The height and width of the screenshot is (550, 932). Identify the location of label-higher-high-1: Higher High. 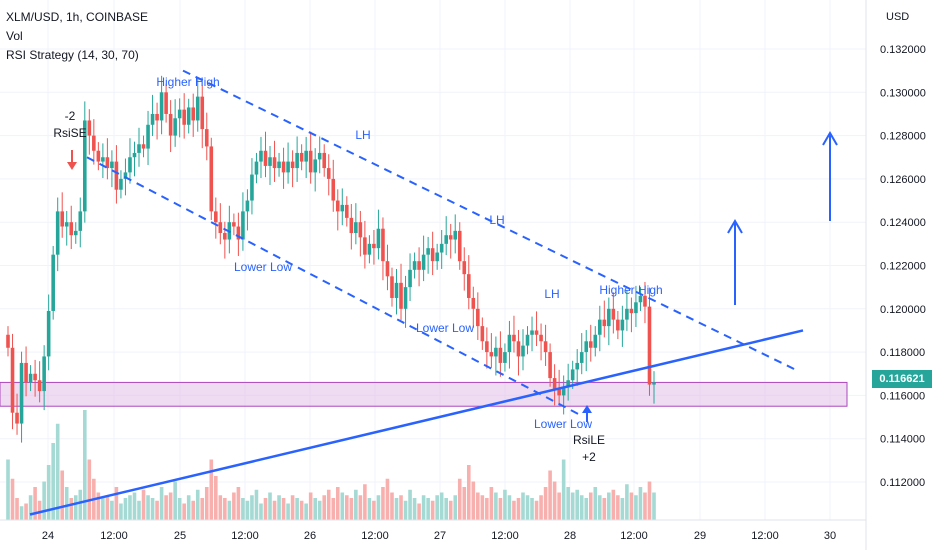
(187, 82).